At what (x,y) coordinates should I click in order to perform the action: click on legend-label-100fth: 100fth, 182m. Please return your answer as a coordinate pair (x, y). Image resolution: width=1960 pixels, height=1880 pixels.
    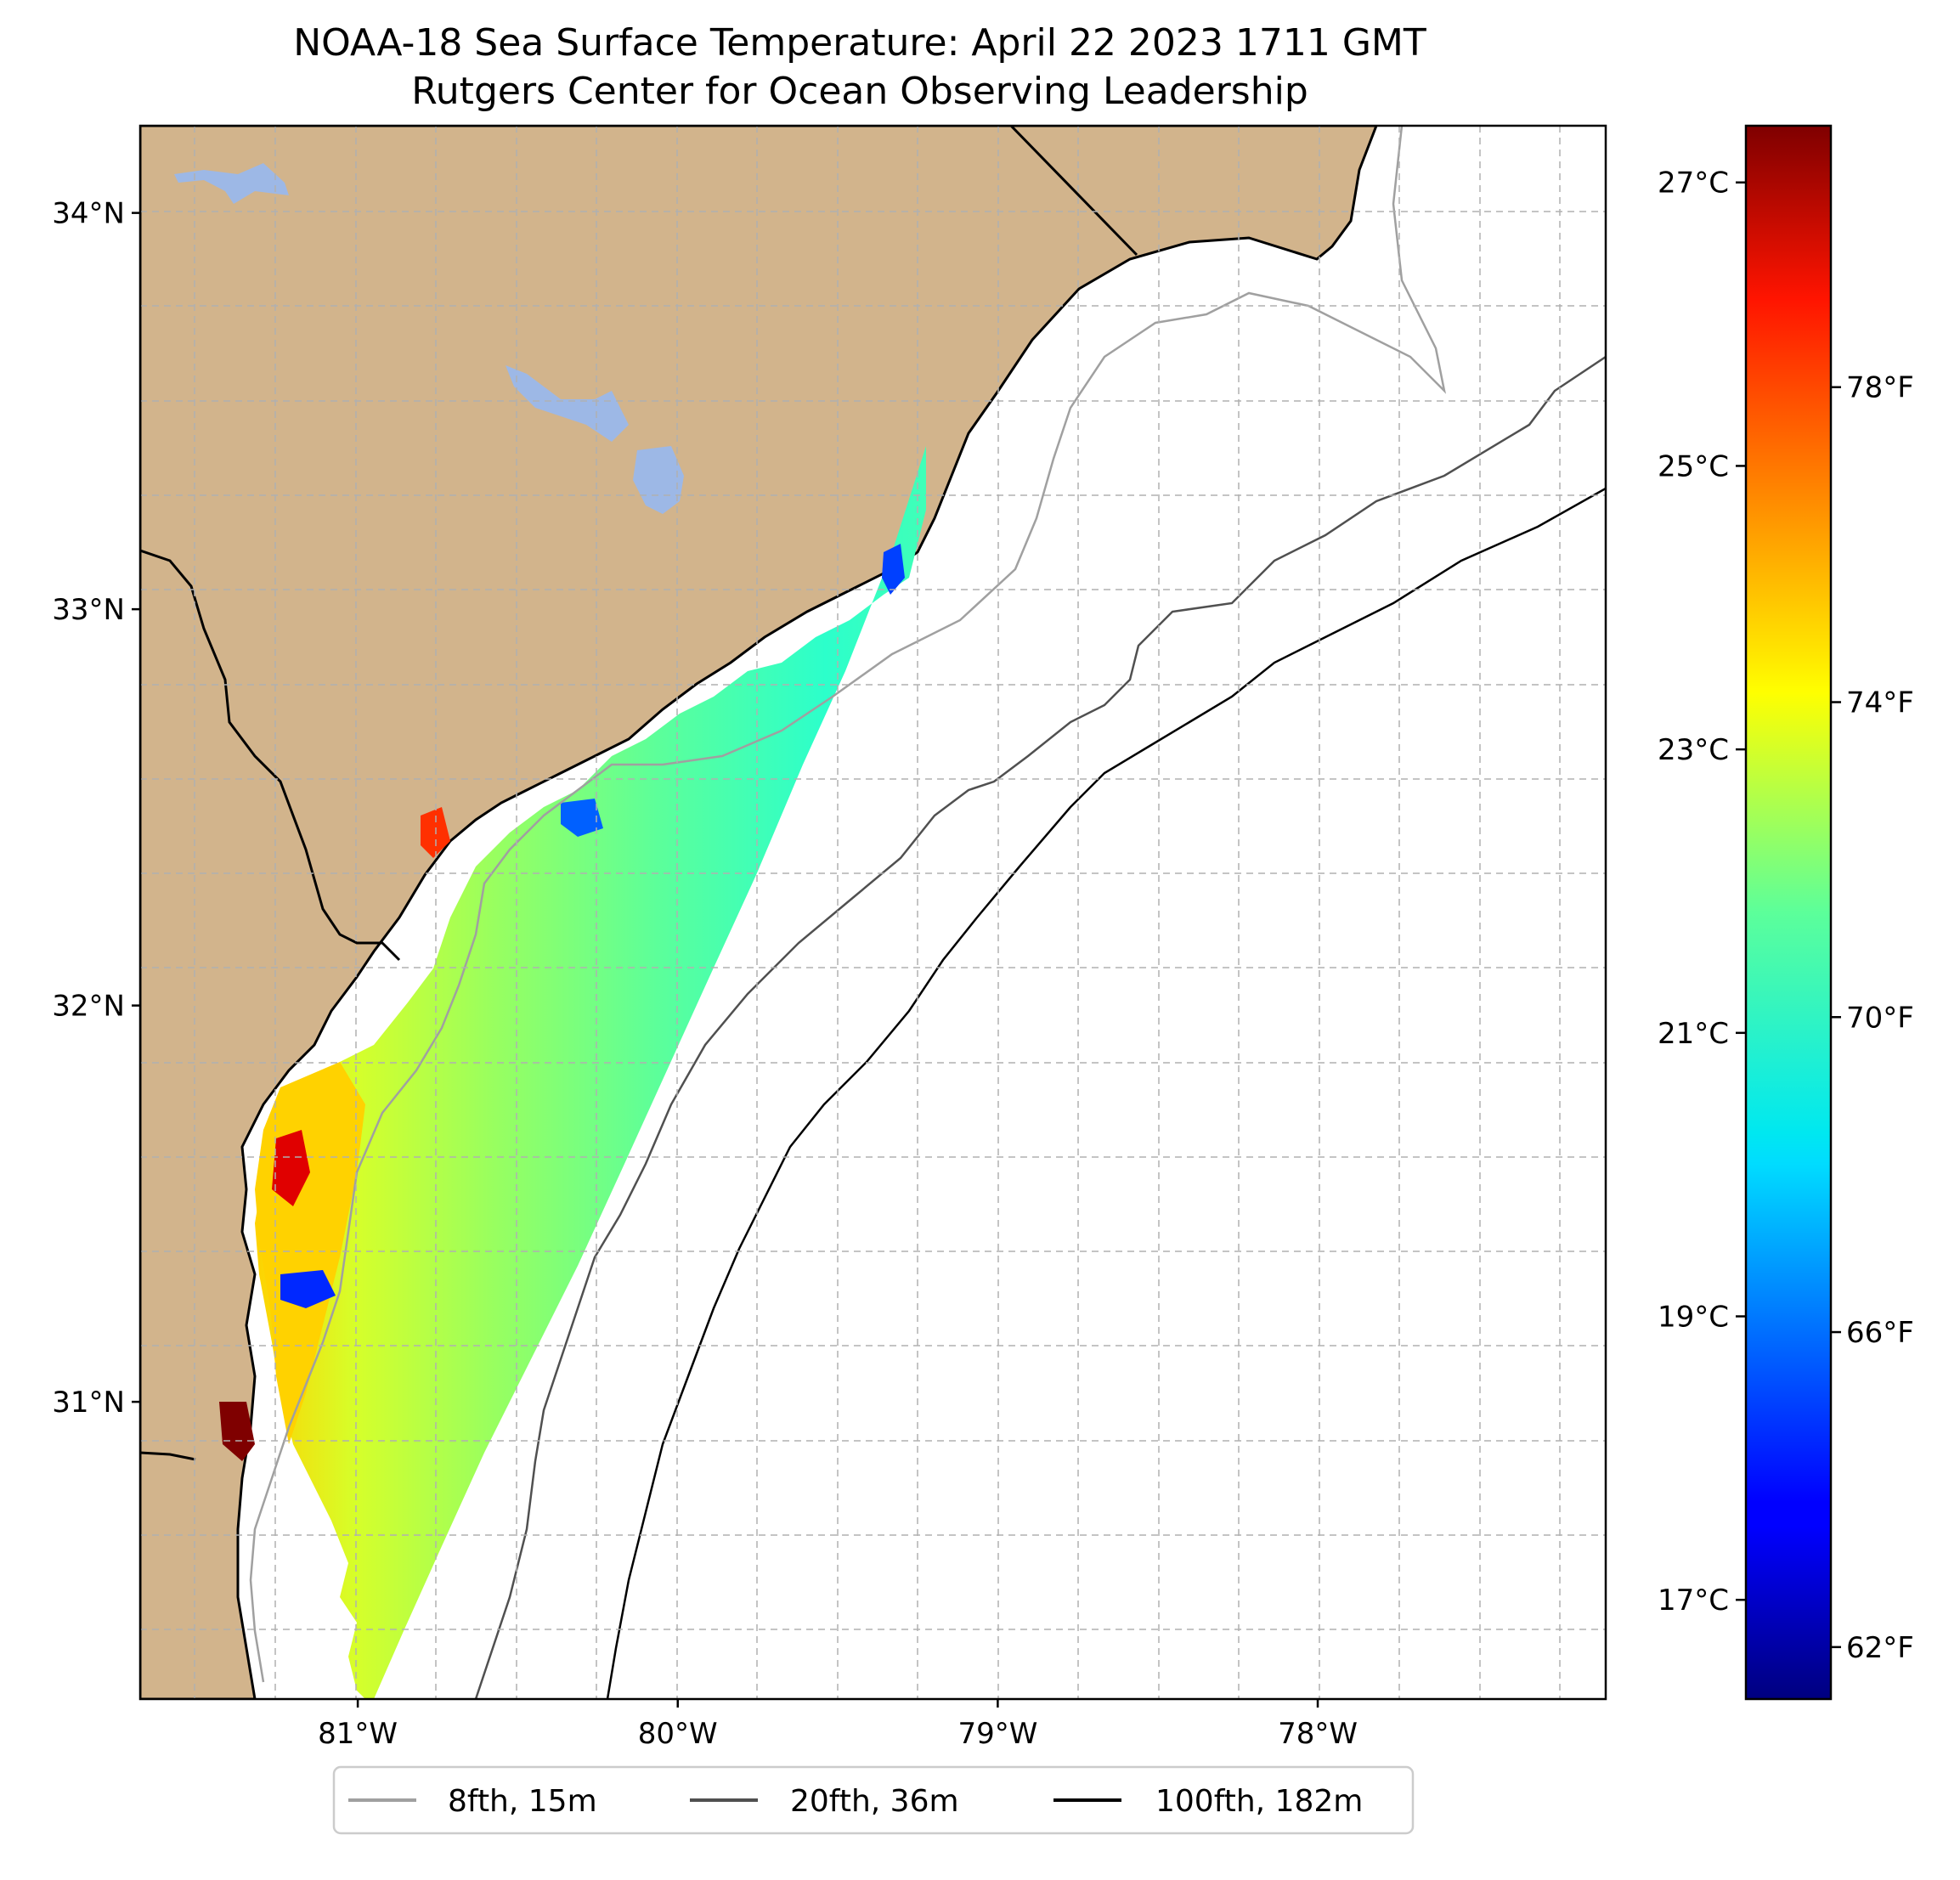
    Looking at the image, I should click on (1259, 1802).